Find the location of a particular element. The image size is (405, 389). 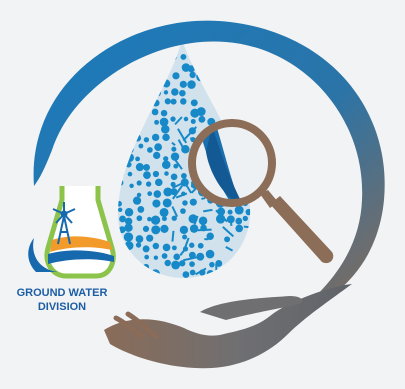

logo-text-line-2: DIVISION is located at coordinates (62, 307).